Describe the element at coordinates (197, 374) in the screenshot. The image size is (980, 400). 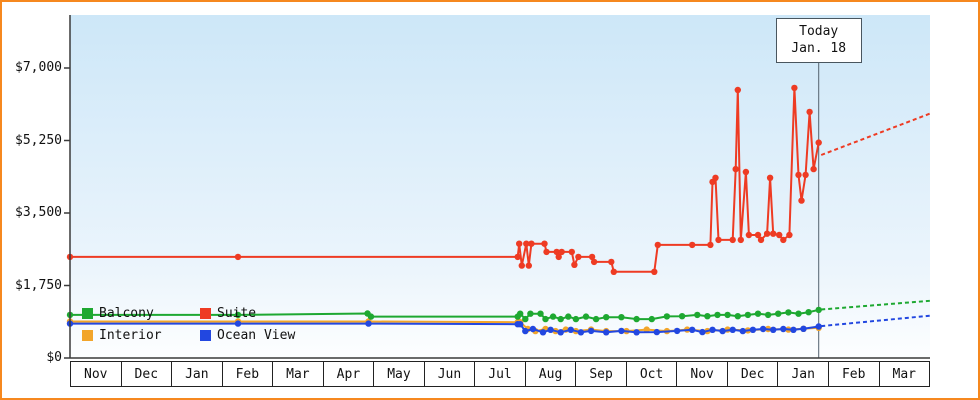
I see `month-cell-2: Jan` at that location.